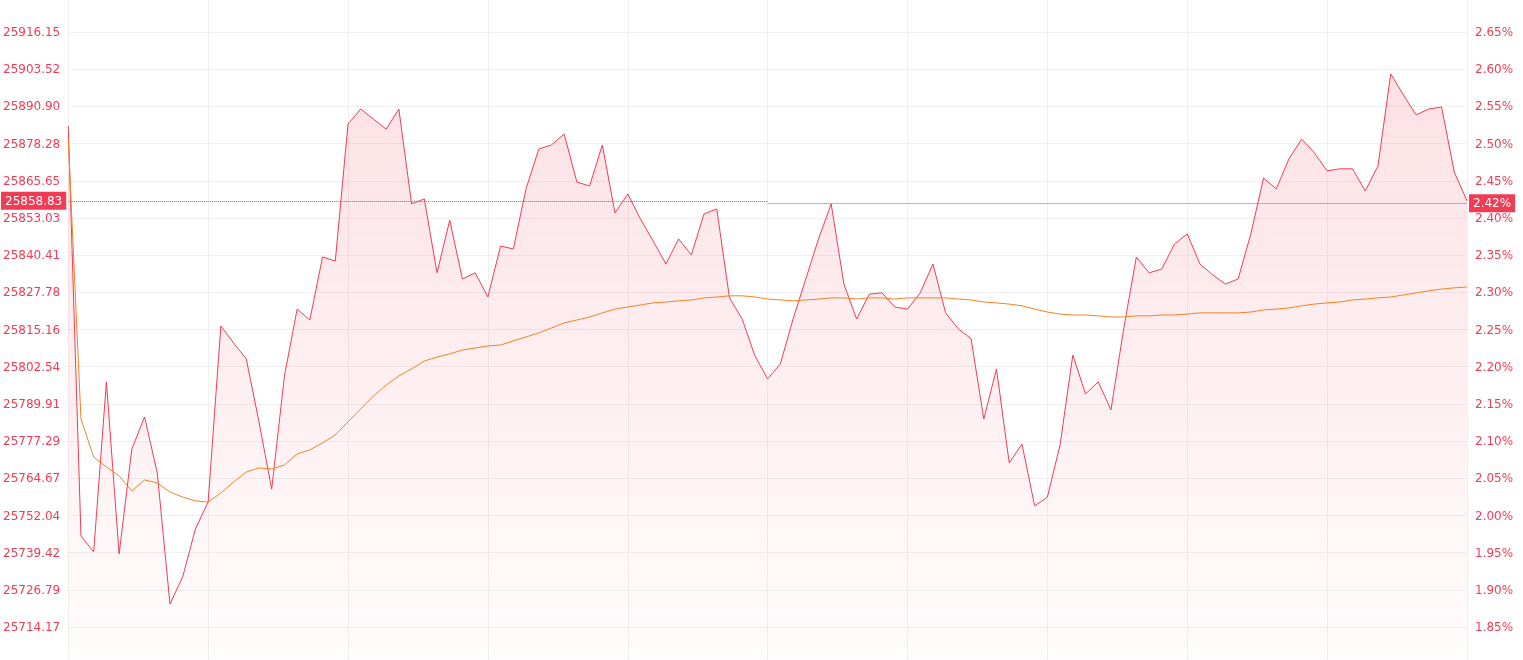 The width and height of the screenshot is (1523, 660). What do you see at coordinates (31, 403) in the screenshot?
I see `y-tick-label: 25789.91` at bounding box center [31, 403].